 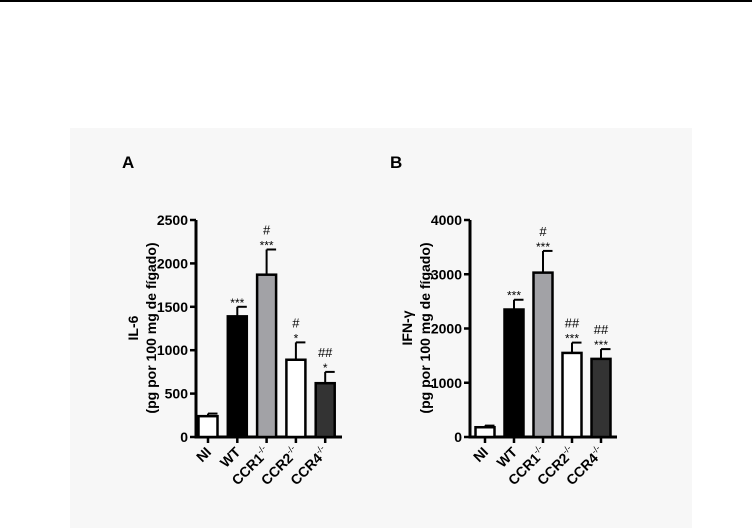 I want to click on panel-label: B, so click(x=396, y=162).